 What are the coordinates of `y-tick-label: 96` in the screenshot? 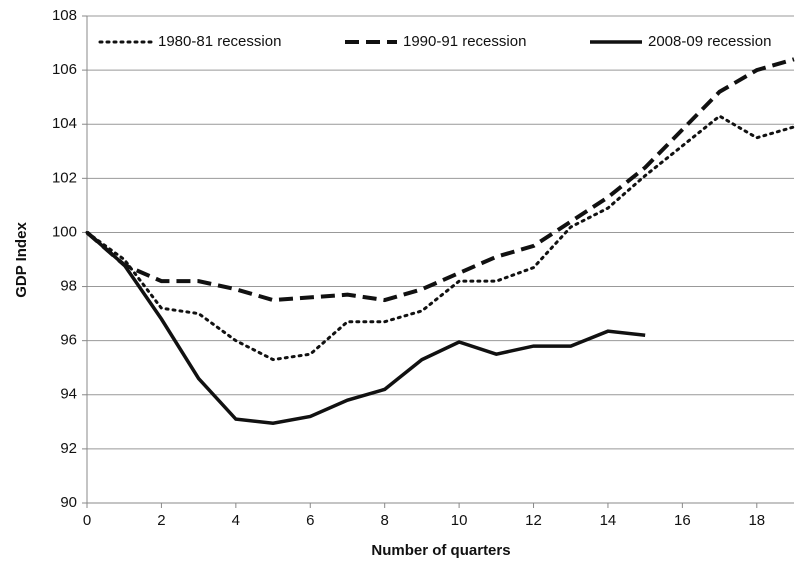 It's located at (68, 340).